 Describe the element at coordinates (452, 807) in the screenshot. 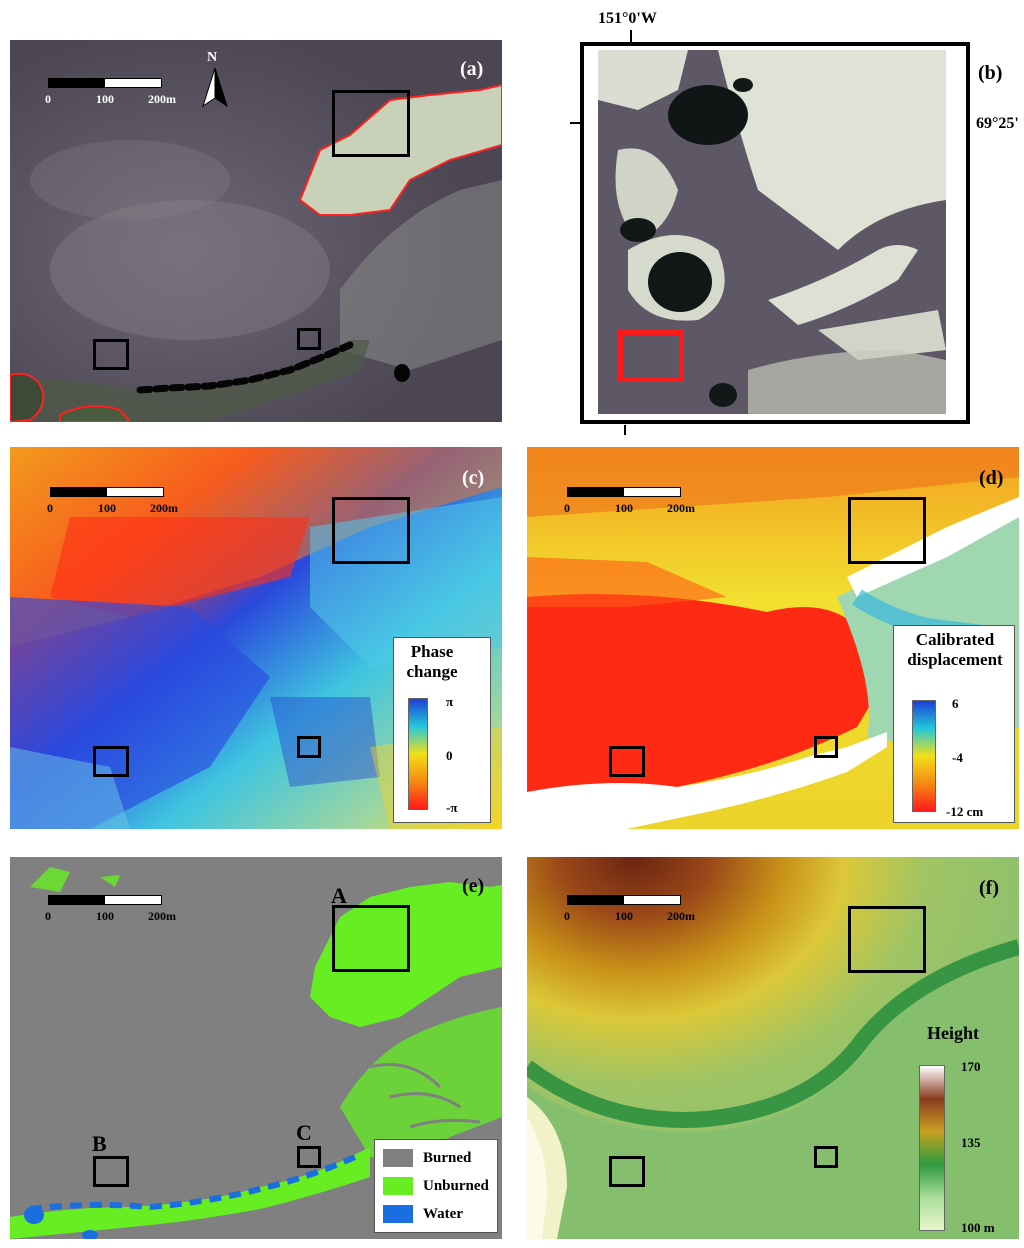

I see `legend-tick-min: -π` at that location.